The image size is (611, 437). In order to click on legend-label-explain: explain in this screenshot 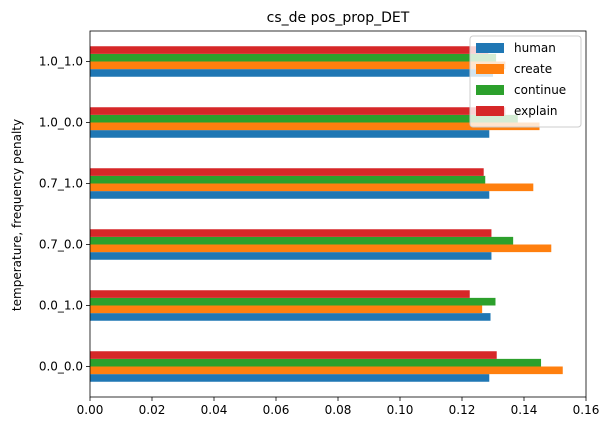, I will do `click(536, 111)`.